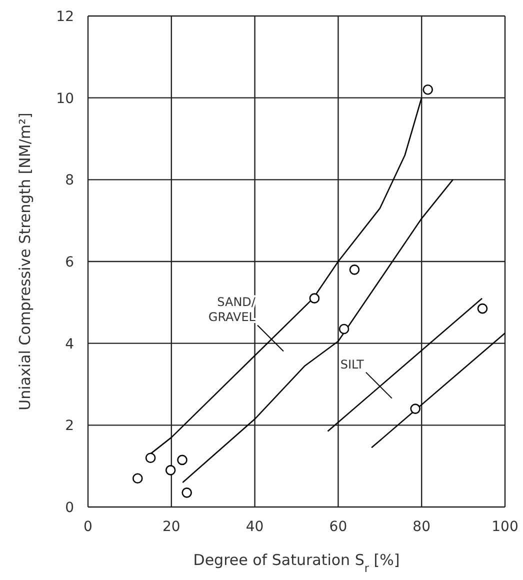 The width and height of the screenshot is (523, 580). What do you see at coordinates (255, 526) in the screenshot?
I see `x-tick-label: 40` at bounding box center [255, 526].